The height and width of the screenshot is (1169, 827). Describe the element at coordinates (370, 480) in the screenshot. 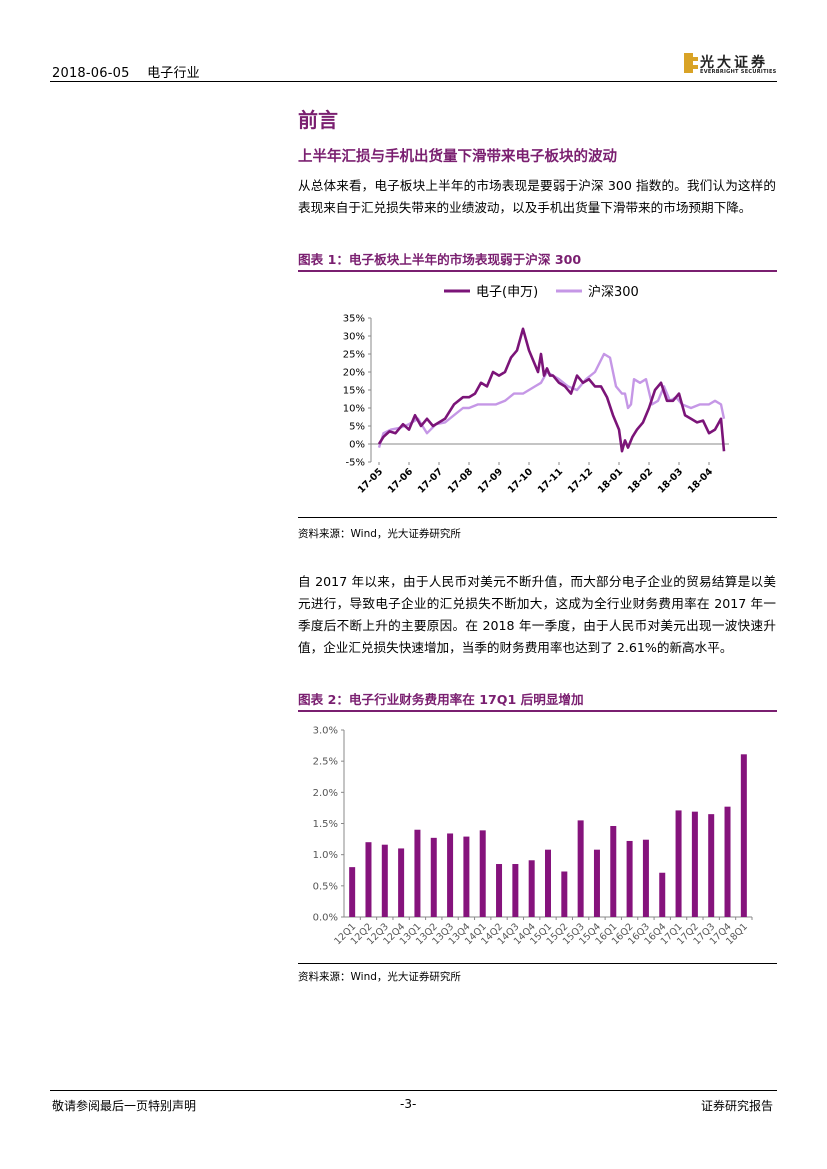

I see `chart1-x-tick-label: 17-05` at that location.